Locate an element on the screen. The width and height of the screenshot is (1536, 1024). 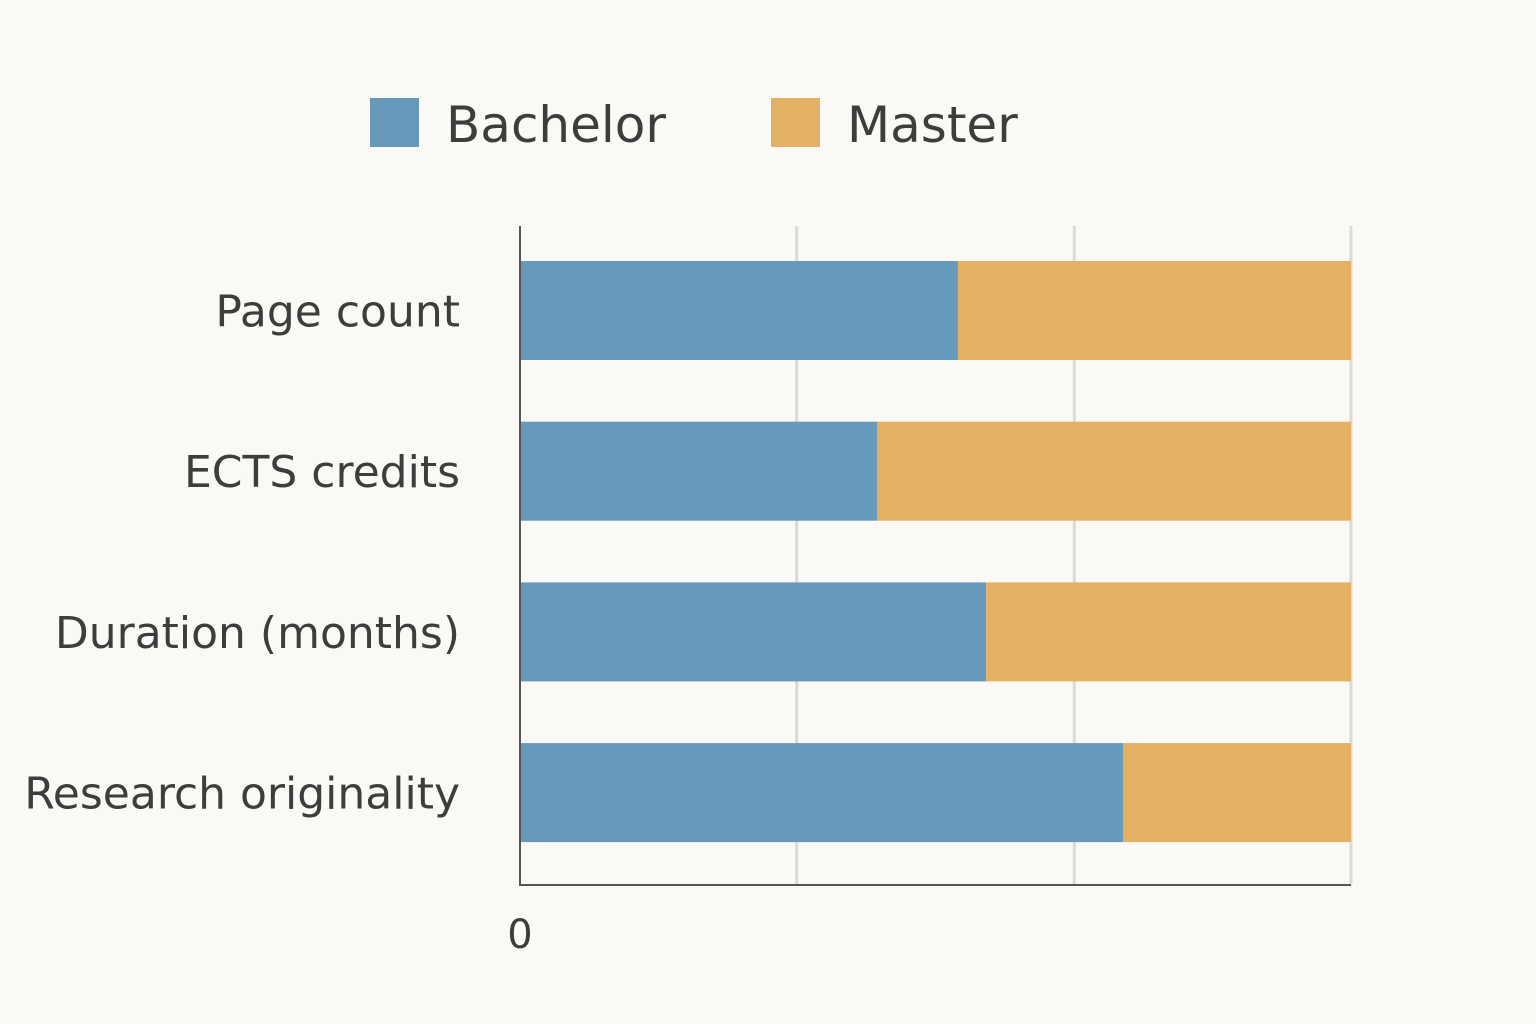
category-label: Research originality is located at coordinates (242, 794).